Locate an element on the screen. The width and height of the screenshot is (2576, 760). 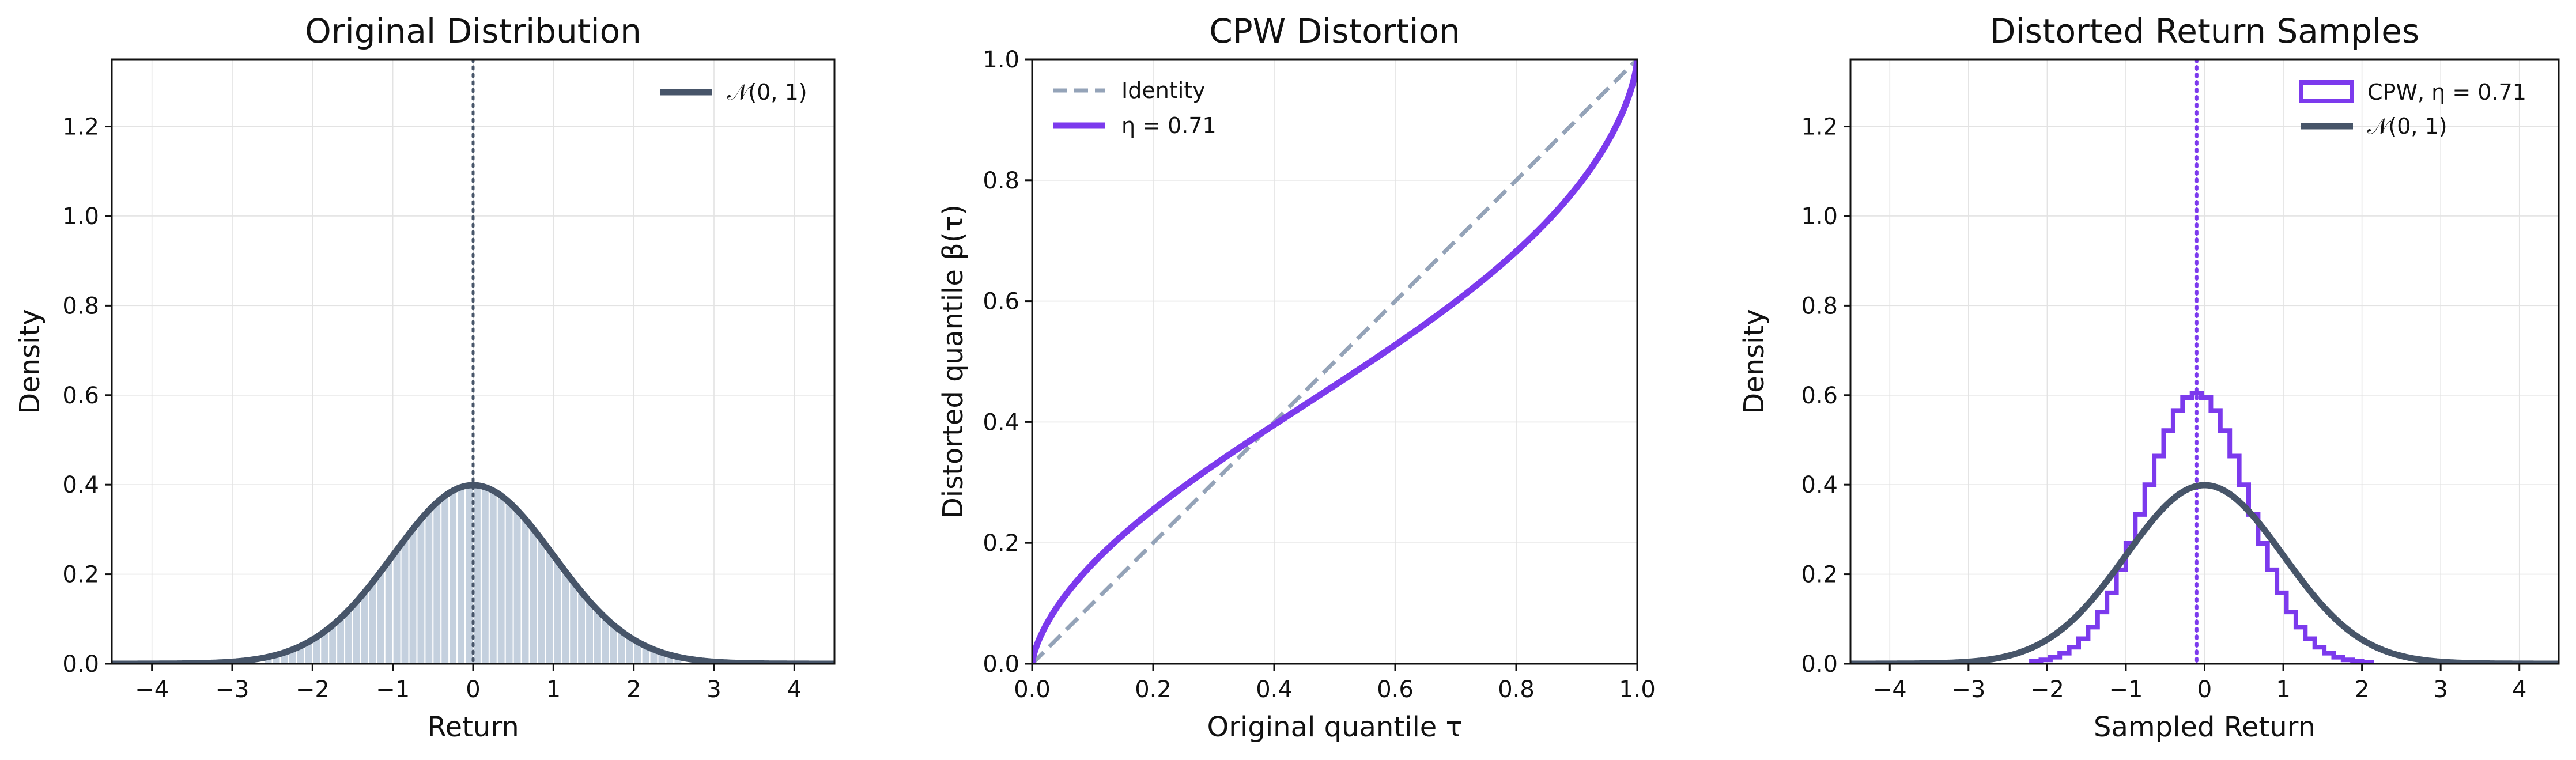
cpw-chart-title: CPW Distortion is located at coordinates (1334, 31).